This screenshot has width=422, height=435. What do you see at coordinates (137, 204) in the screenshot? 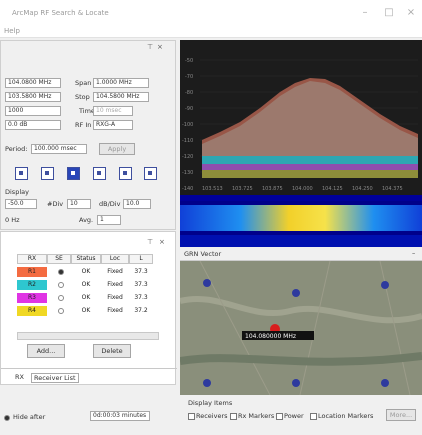
I see `dbdiv-field: 10.0` at bounding box center [137, 204].